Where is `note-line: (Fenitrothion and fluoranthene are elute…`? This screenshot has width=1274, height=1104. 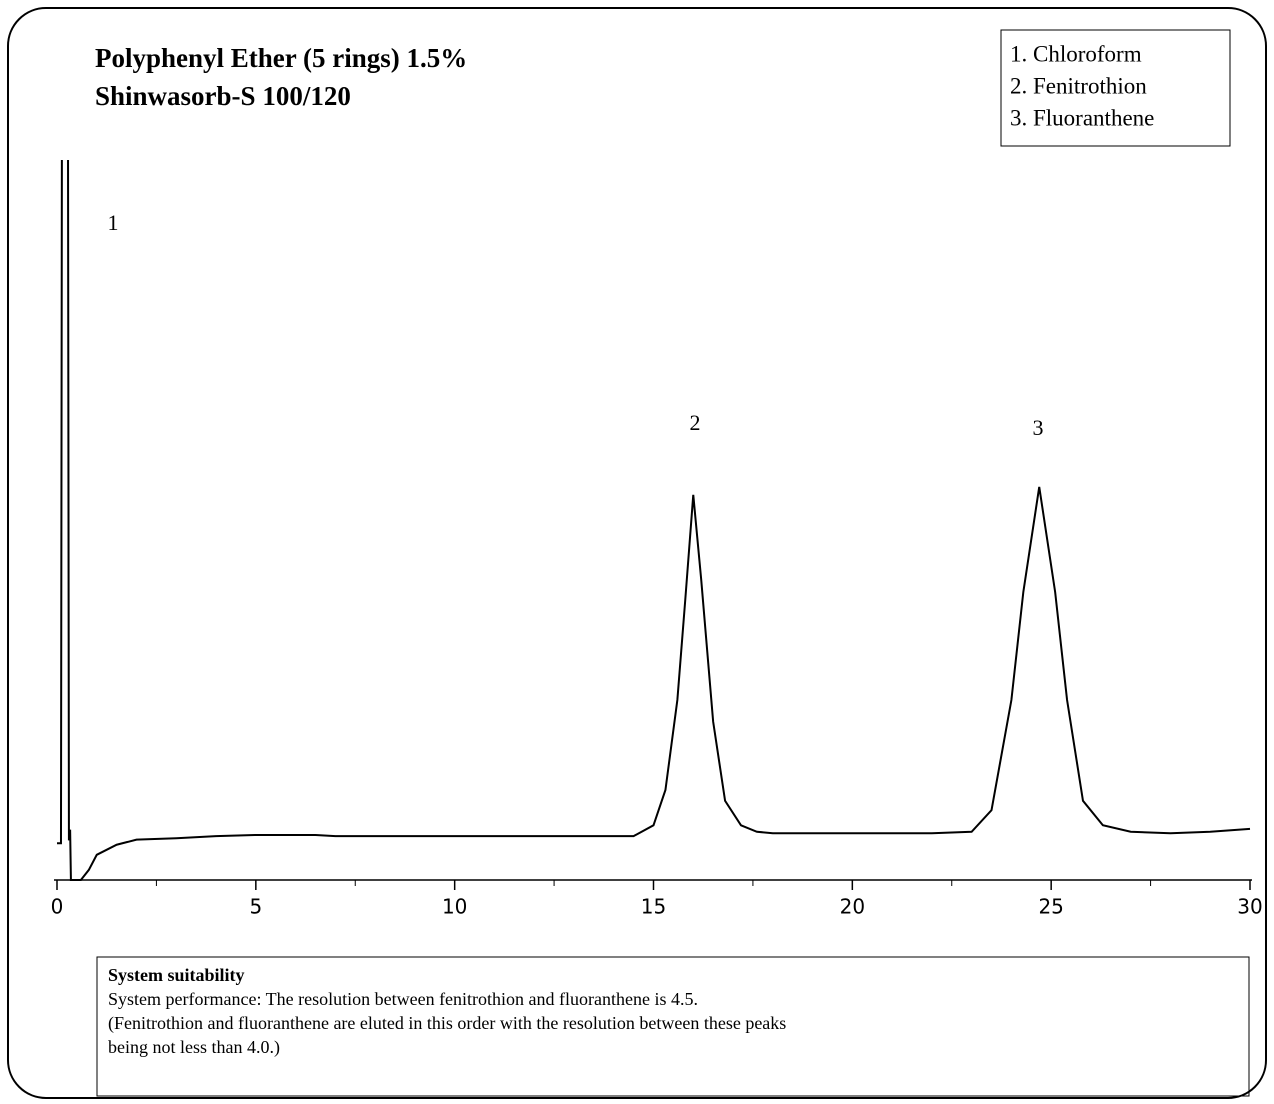
note-line: (Fenitrothion and fluoranthene are elute… is located at coordinates (447, 1023).